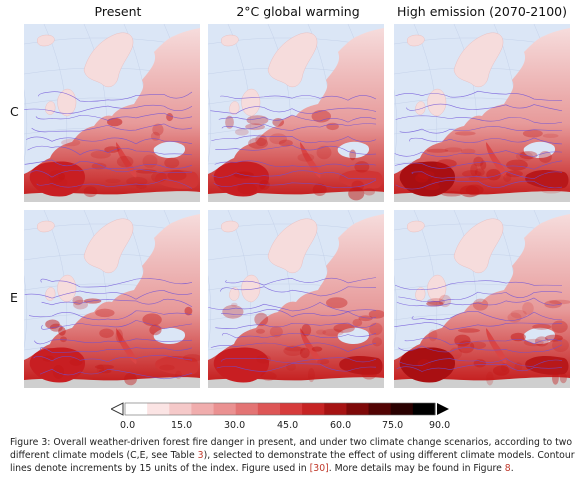 This screenshot has width=584, height=482. What do you see at coordinates (169, 335) in the screenshot?
I see `black-sea` at bounding box center [169, 335].